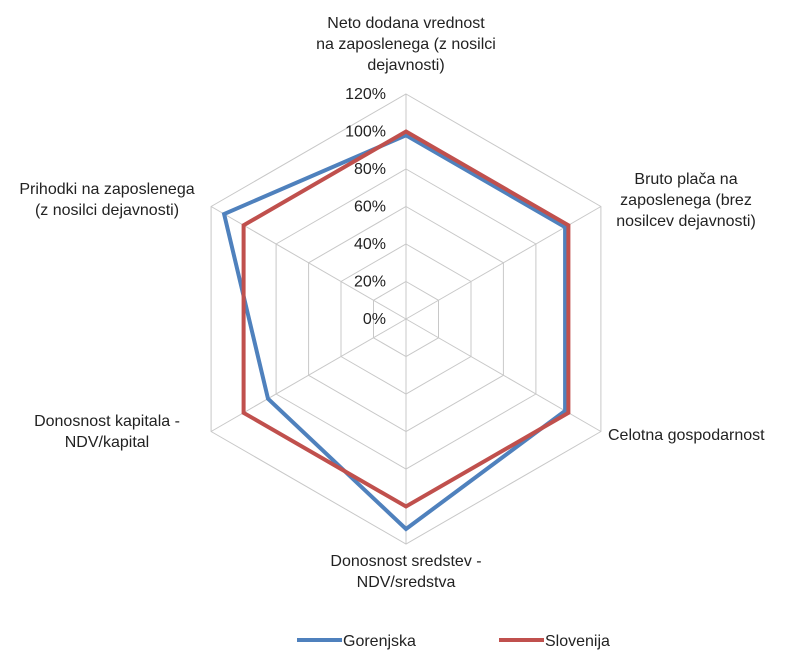  I want to click on tick-label: 80%, so click(370, 169).